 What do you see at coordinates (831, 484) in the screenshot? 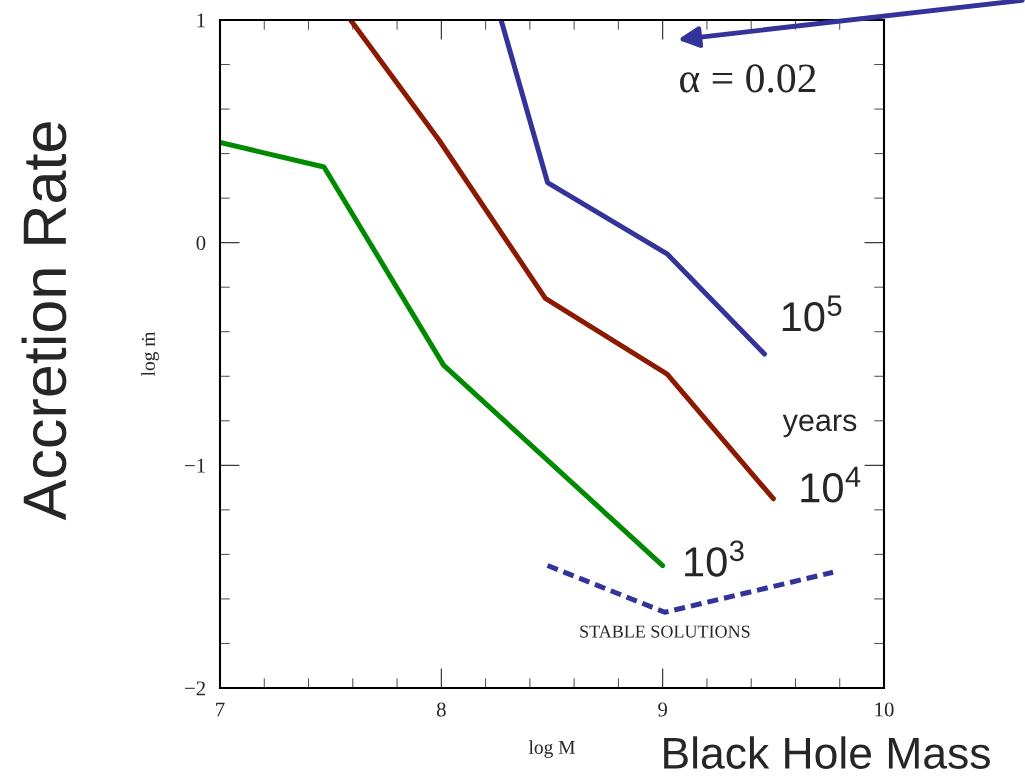
I see `series-label: 10$^{4}$` at bounding box center [831, 484].